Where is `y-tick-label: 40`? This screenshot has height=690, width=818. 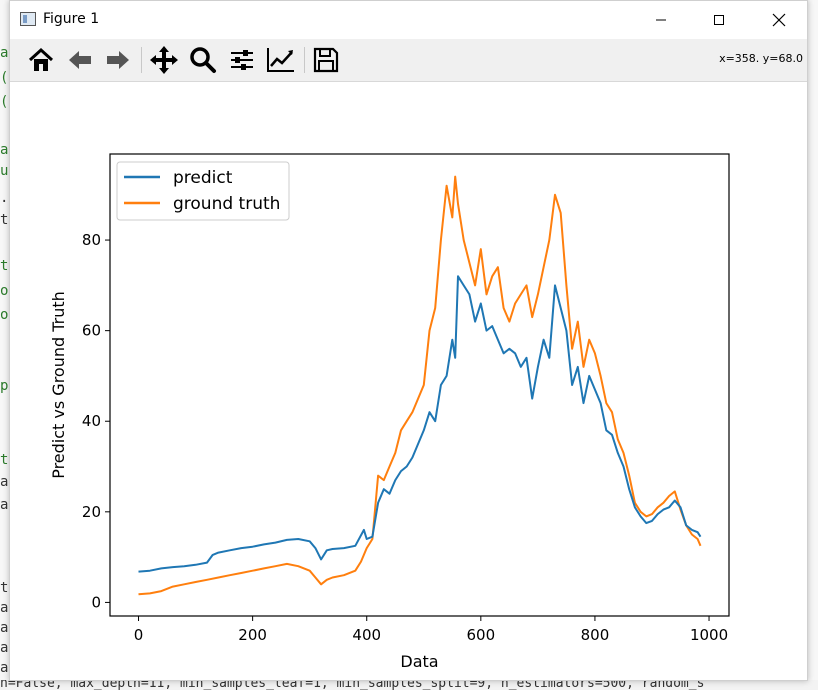
y-tick-label: 40 is located at coordinates (91, 421).